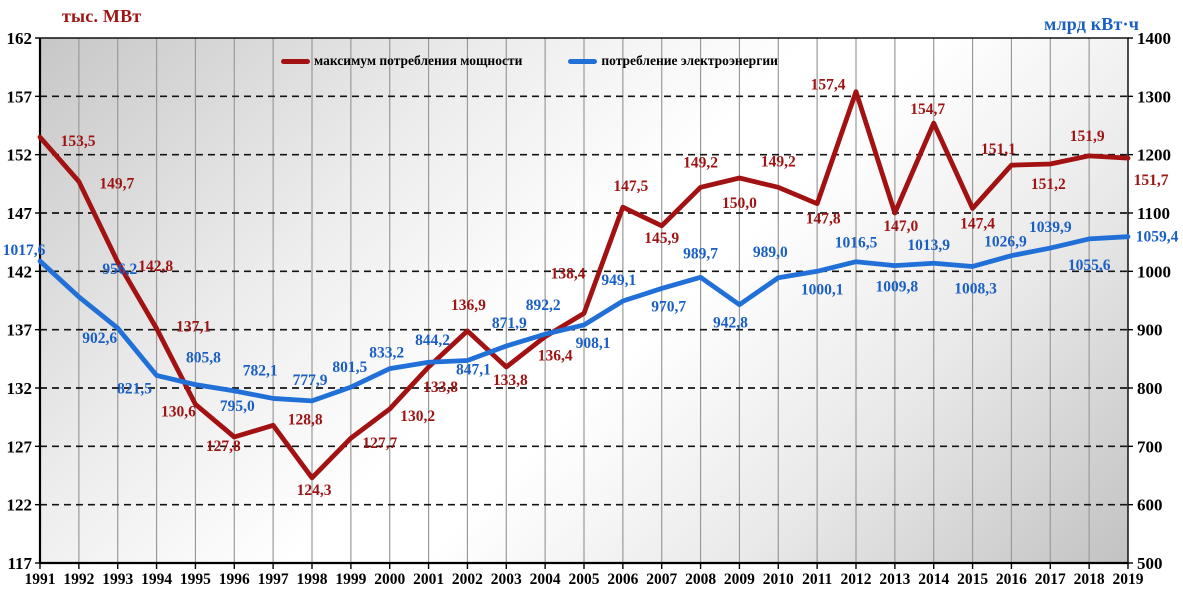 The image size is (1183, 590). What do you see at coordinates (817, 579) in the screenshot?
I see `x-axis-year-label: 2011` at bounding box center [817, 579].